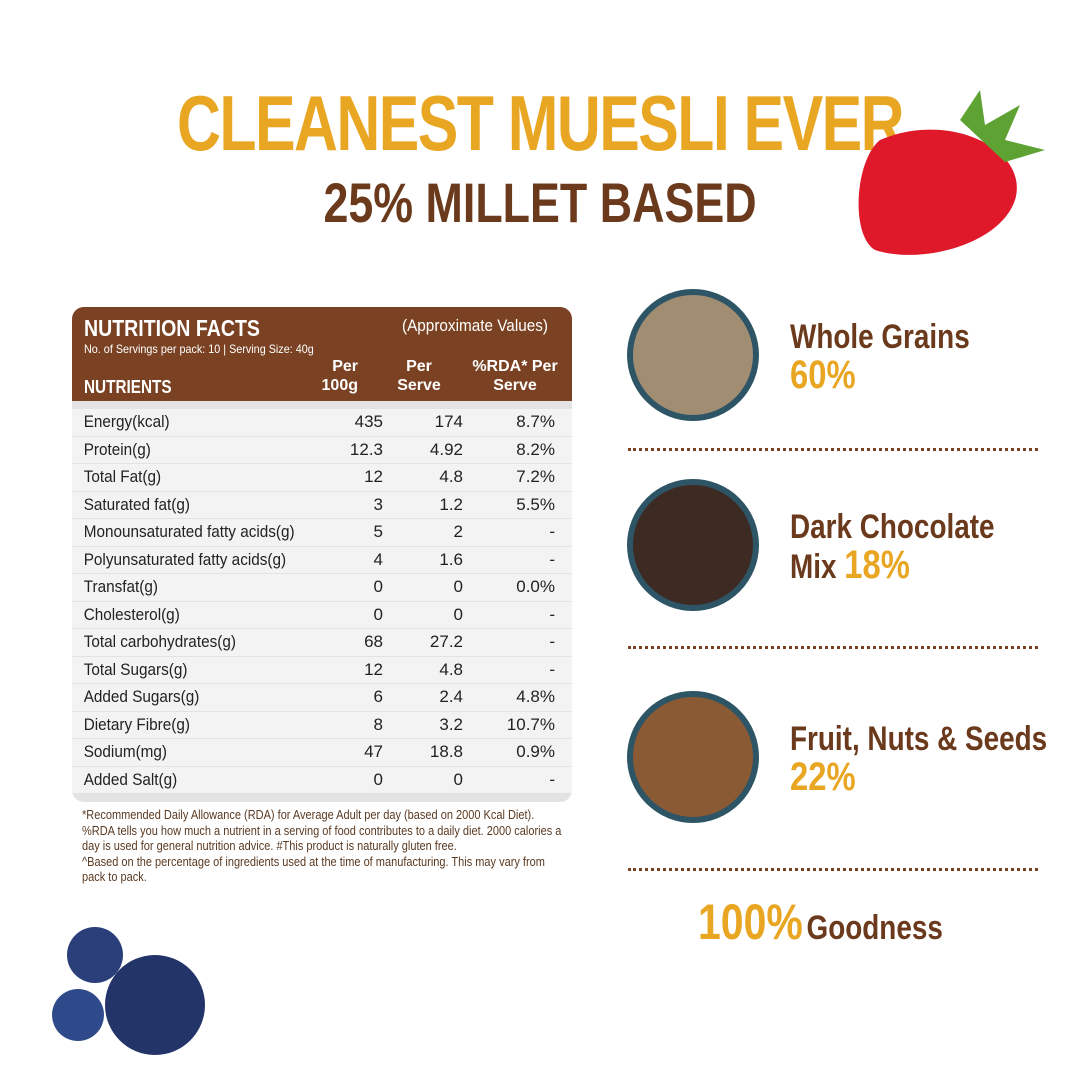 This screenshot has height=1080, width=1080. I want to click on table-row: Added Salt(g) 0 0 -, so click(322, 779).